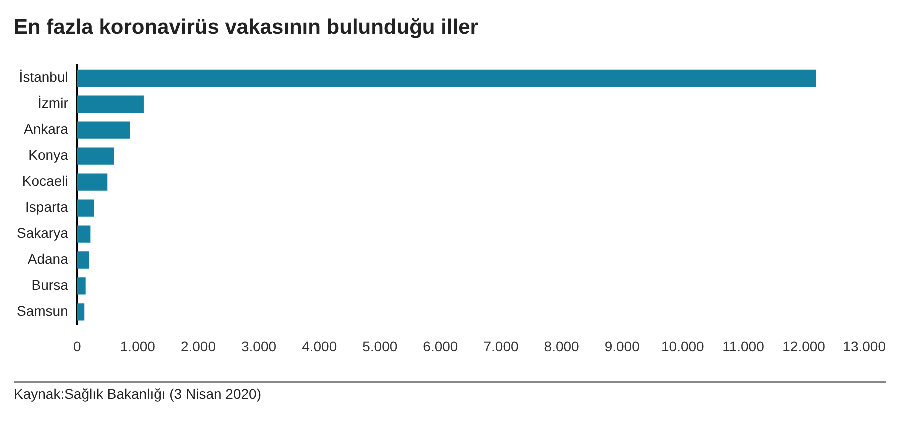 The height and width of the screenshot is (423, 900). I want to click on y-tick-label: Kocaeli, so click(45, 181).